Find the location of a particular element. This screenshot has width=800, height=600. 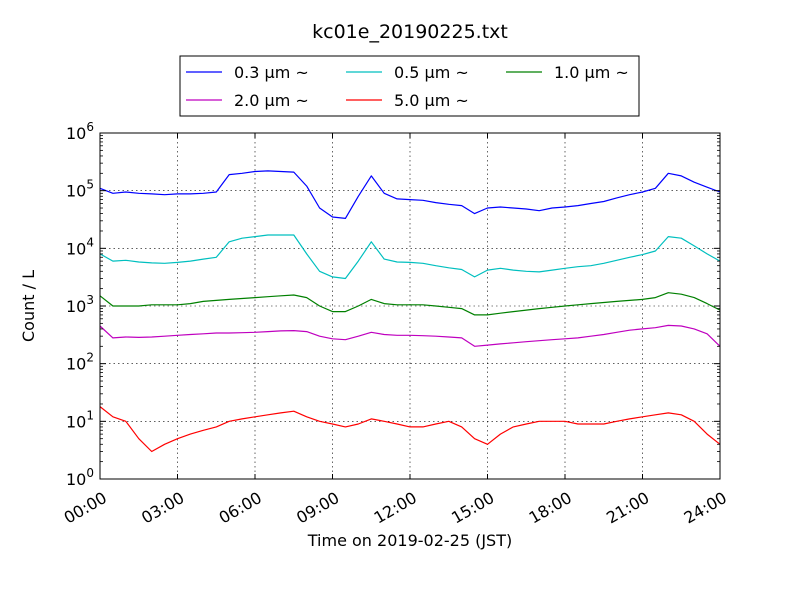

x-tick-label: 00:00 is located at coordinates (85, 508).